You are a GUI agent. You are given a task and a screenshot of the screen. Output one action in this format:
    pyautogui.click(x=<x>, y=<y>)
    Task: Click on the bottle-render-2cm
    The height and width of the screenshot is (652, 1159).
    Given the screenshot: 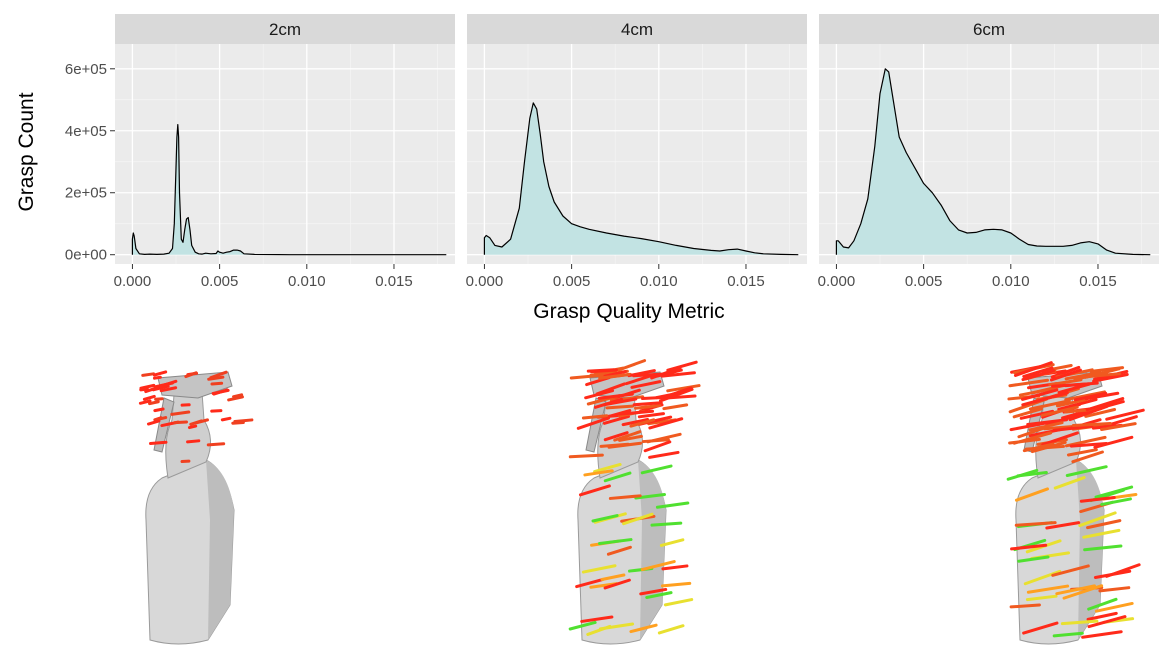 What is the action you would take?
    pyautogui.click(x=196, y=507)
    